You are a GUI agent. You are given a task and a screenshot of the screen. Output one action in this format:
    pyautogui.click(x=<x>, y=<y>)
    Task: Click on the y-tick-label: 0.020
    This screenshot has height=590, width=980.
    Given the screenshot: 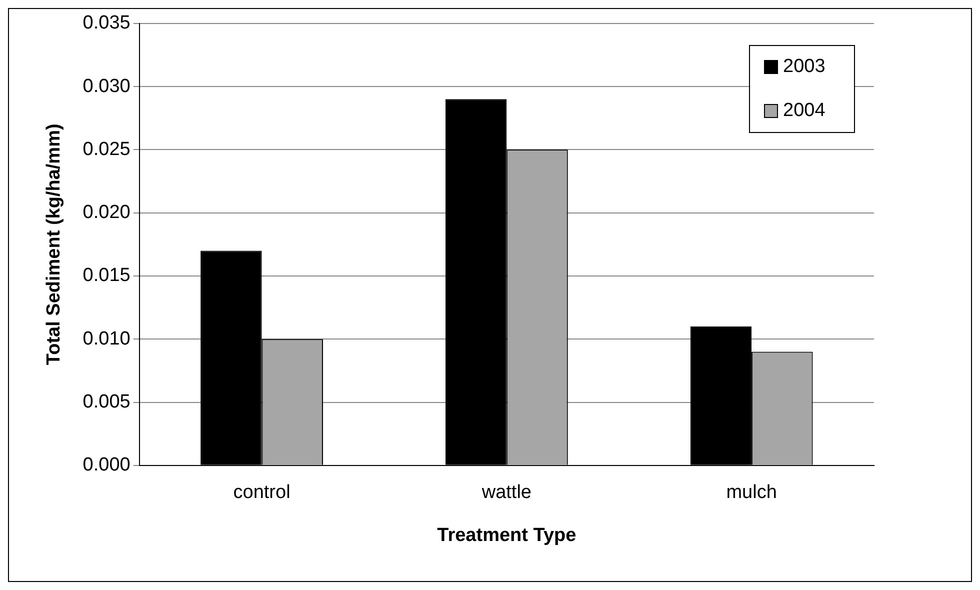 What is the action you would take?
    pyautogui.click(x=106, y=213)
    